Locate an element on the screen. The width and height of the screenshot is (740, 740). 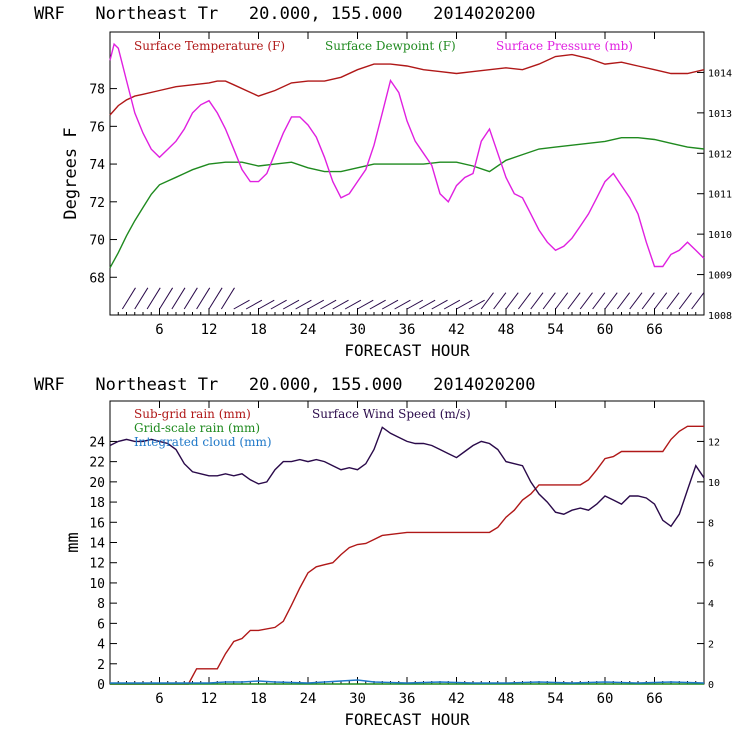
y2-tick-label: 8 is located at coordinates (711, 523).